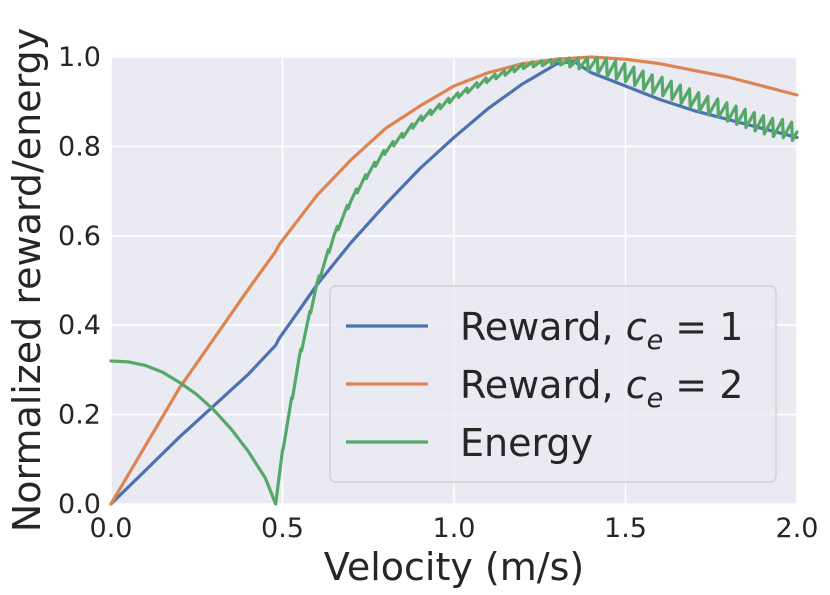 The height and width of the screenshot is (595, 830). I want to click on legend-entry-1: Reward, ce = 2, so click(601, 388).